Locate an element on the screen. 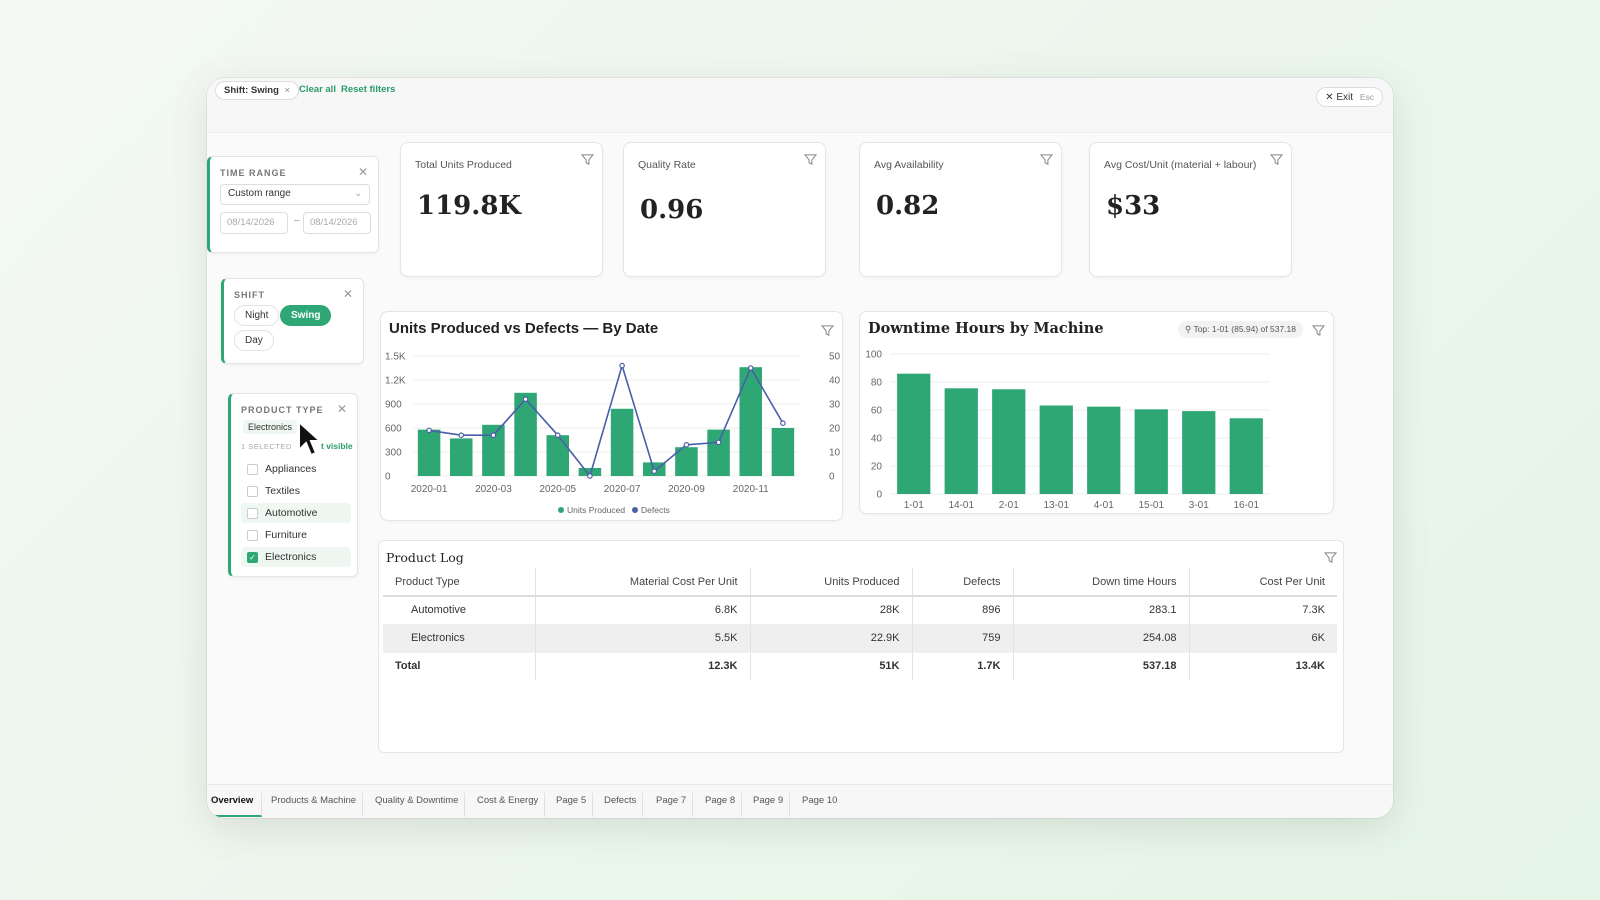 The height and width of the screenshot is (900, 1600). table-total-row: Total 12.3K 51K 1.7K 537.18 13.4K is located at coordinates (860, 666).